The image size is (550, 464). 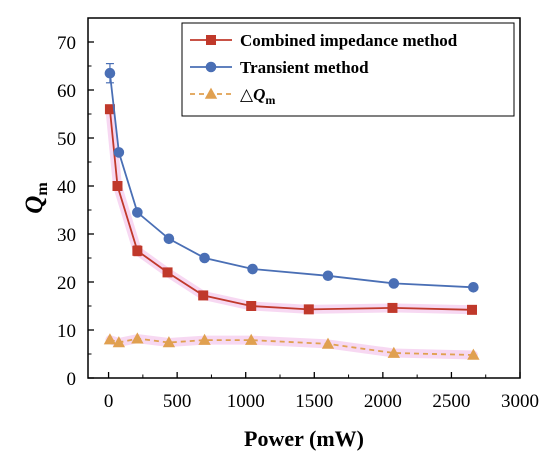 What do you see at coordinates (451, 401) in the screenshot?
I see `x-tick-label: 2500` at bounding box center [451, 401].